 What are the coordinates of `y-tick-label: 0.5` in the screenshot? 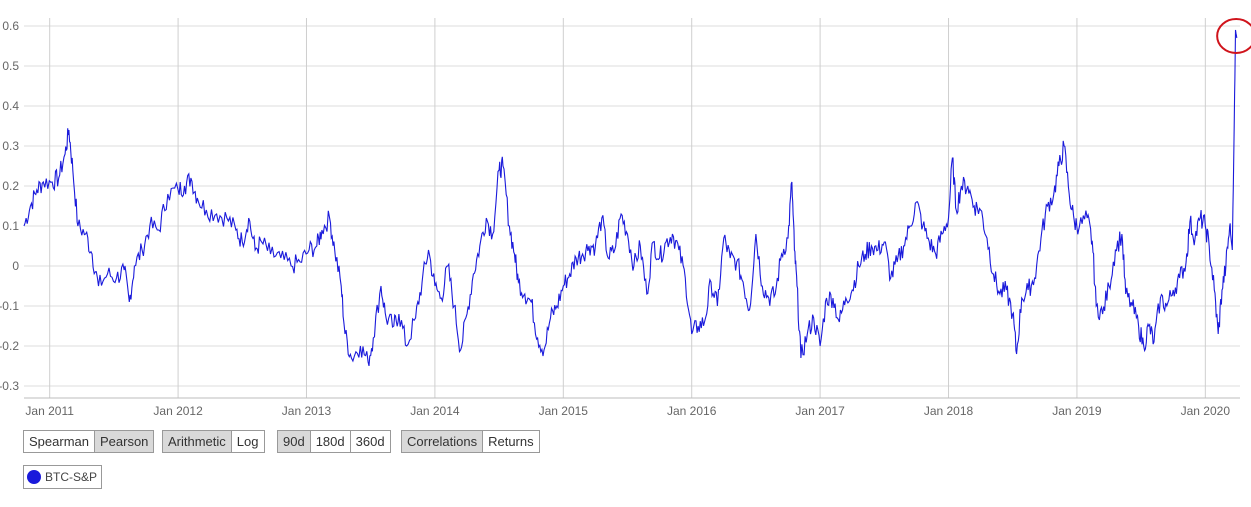 It's located at (10, 66).